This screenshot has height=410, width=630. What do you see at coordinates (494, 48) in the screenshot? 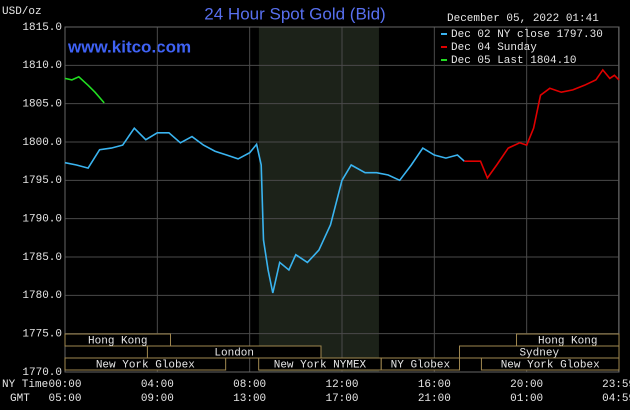
I see `legend-label: Dec 04 Sunday` at bounding box center [494, 48].